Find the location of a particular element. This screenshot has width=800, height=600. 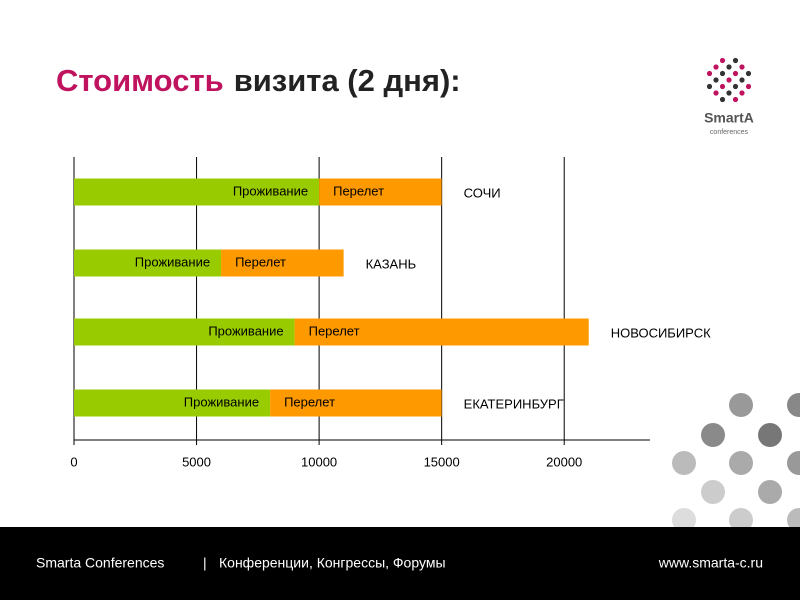

x-tick-label: 0 is located at coordinates (73, 461).